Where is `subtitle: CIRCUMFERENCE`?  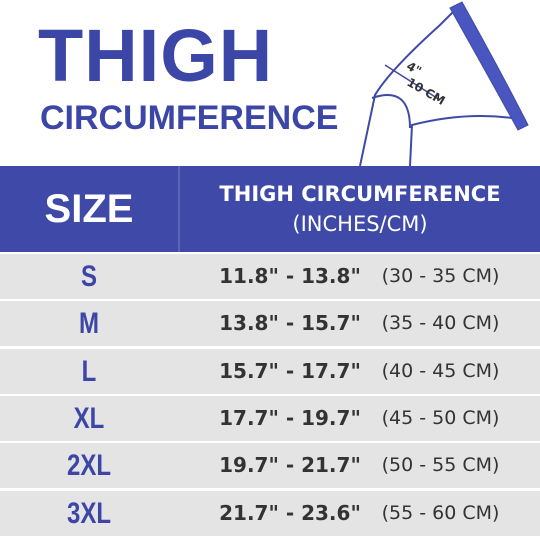
subtitle: CIRCUMFERENCE is located at coordinates (189, 118).